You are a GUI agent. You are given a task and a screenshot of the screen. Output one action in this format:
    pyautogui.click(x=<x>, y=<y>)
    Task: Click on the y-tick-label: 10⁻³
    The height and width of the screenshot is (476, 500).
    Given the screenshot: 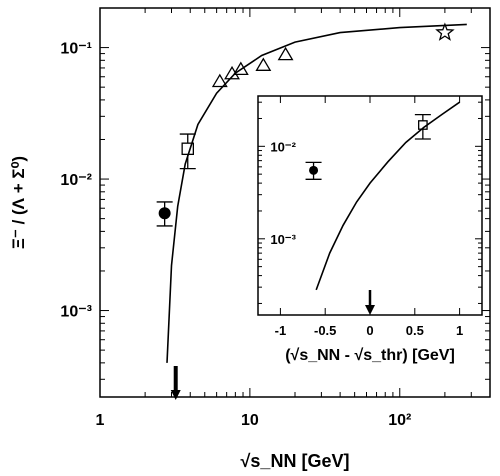 What is the action you would take?
    pyautogui.click(x=76, y=312)
    